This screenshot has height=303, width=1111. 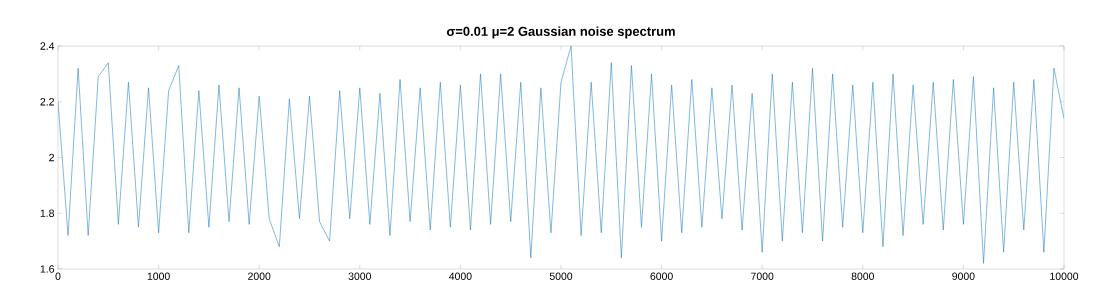 I want to click on x-tick-label: 4000, so click(x=460, y=276).